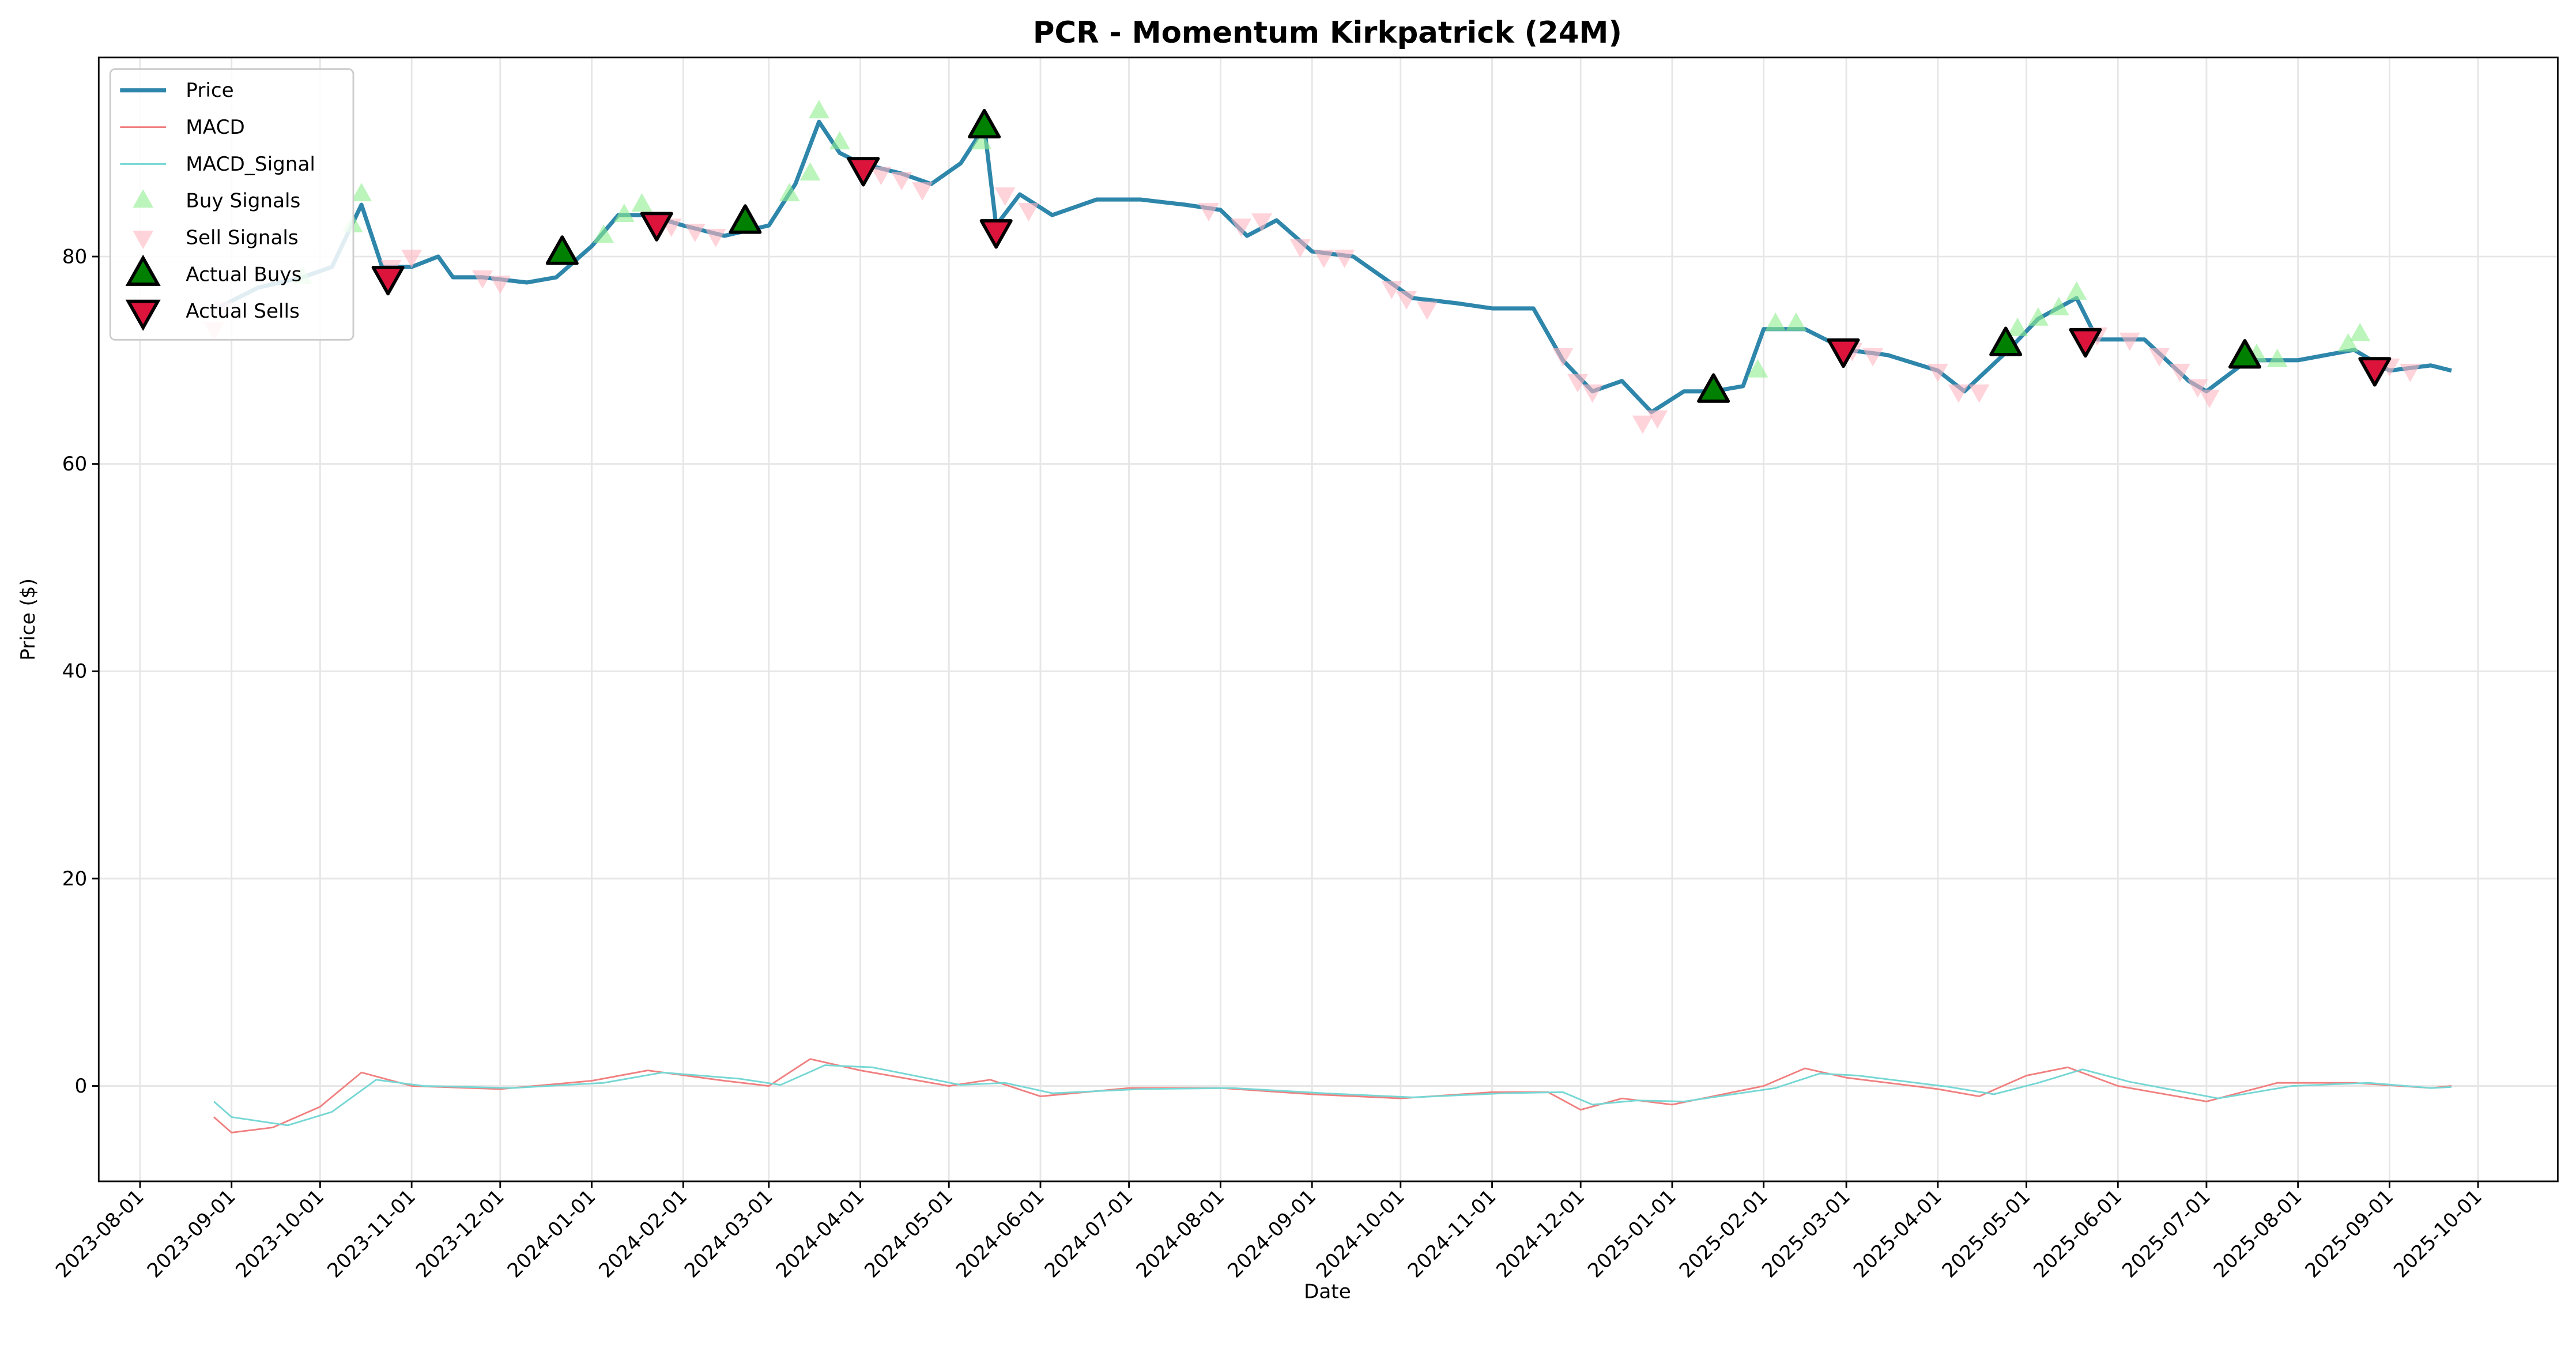 This screenshot has height=1367, width=2576. I want to click on x-tick-label: 2024-04-01, so click(820, 1234).